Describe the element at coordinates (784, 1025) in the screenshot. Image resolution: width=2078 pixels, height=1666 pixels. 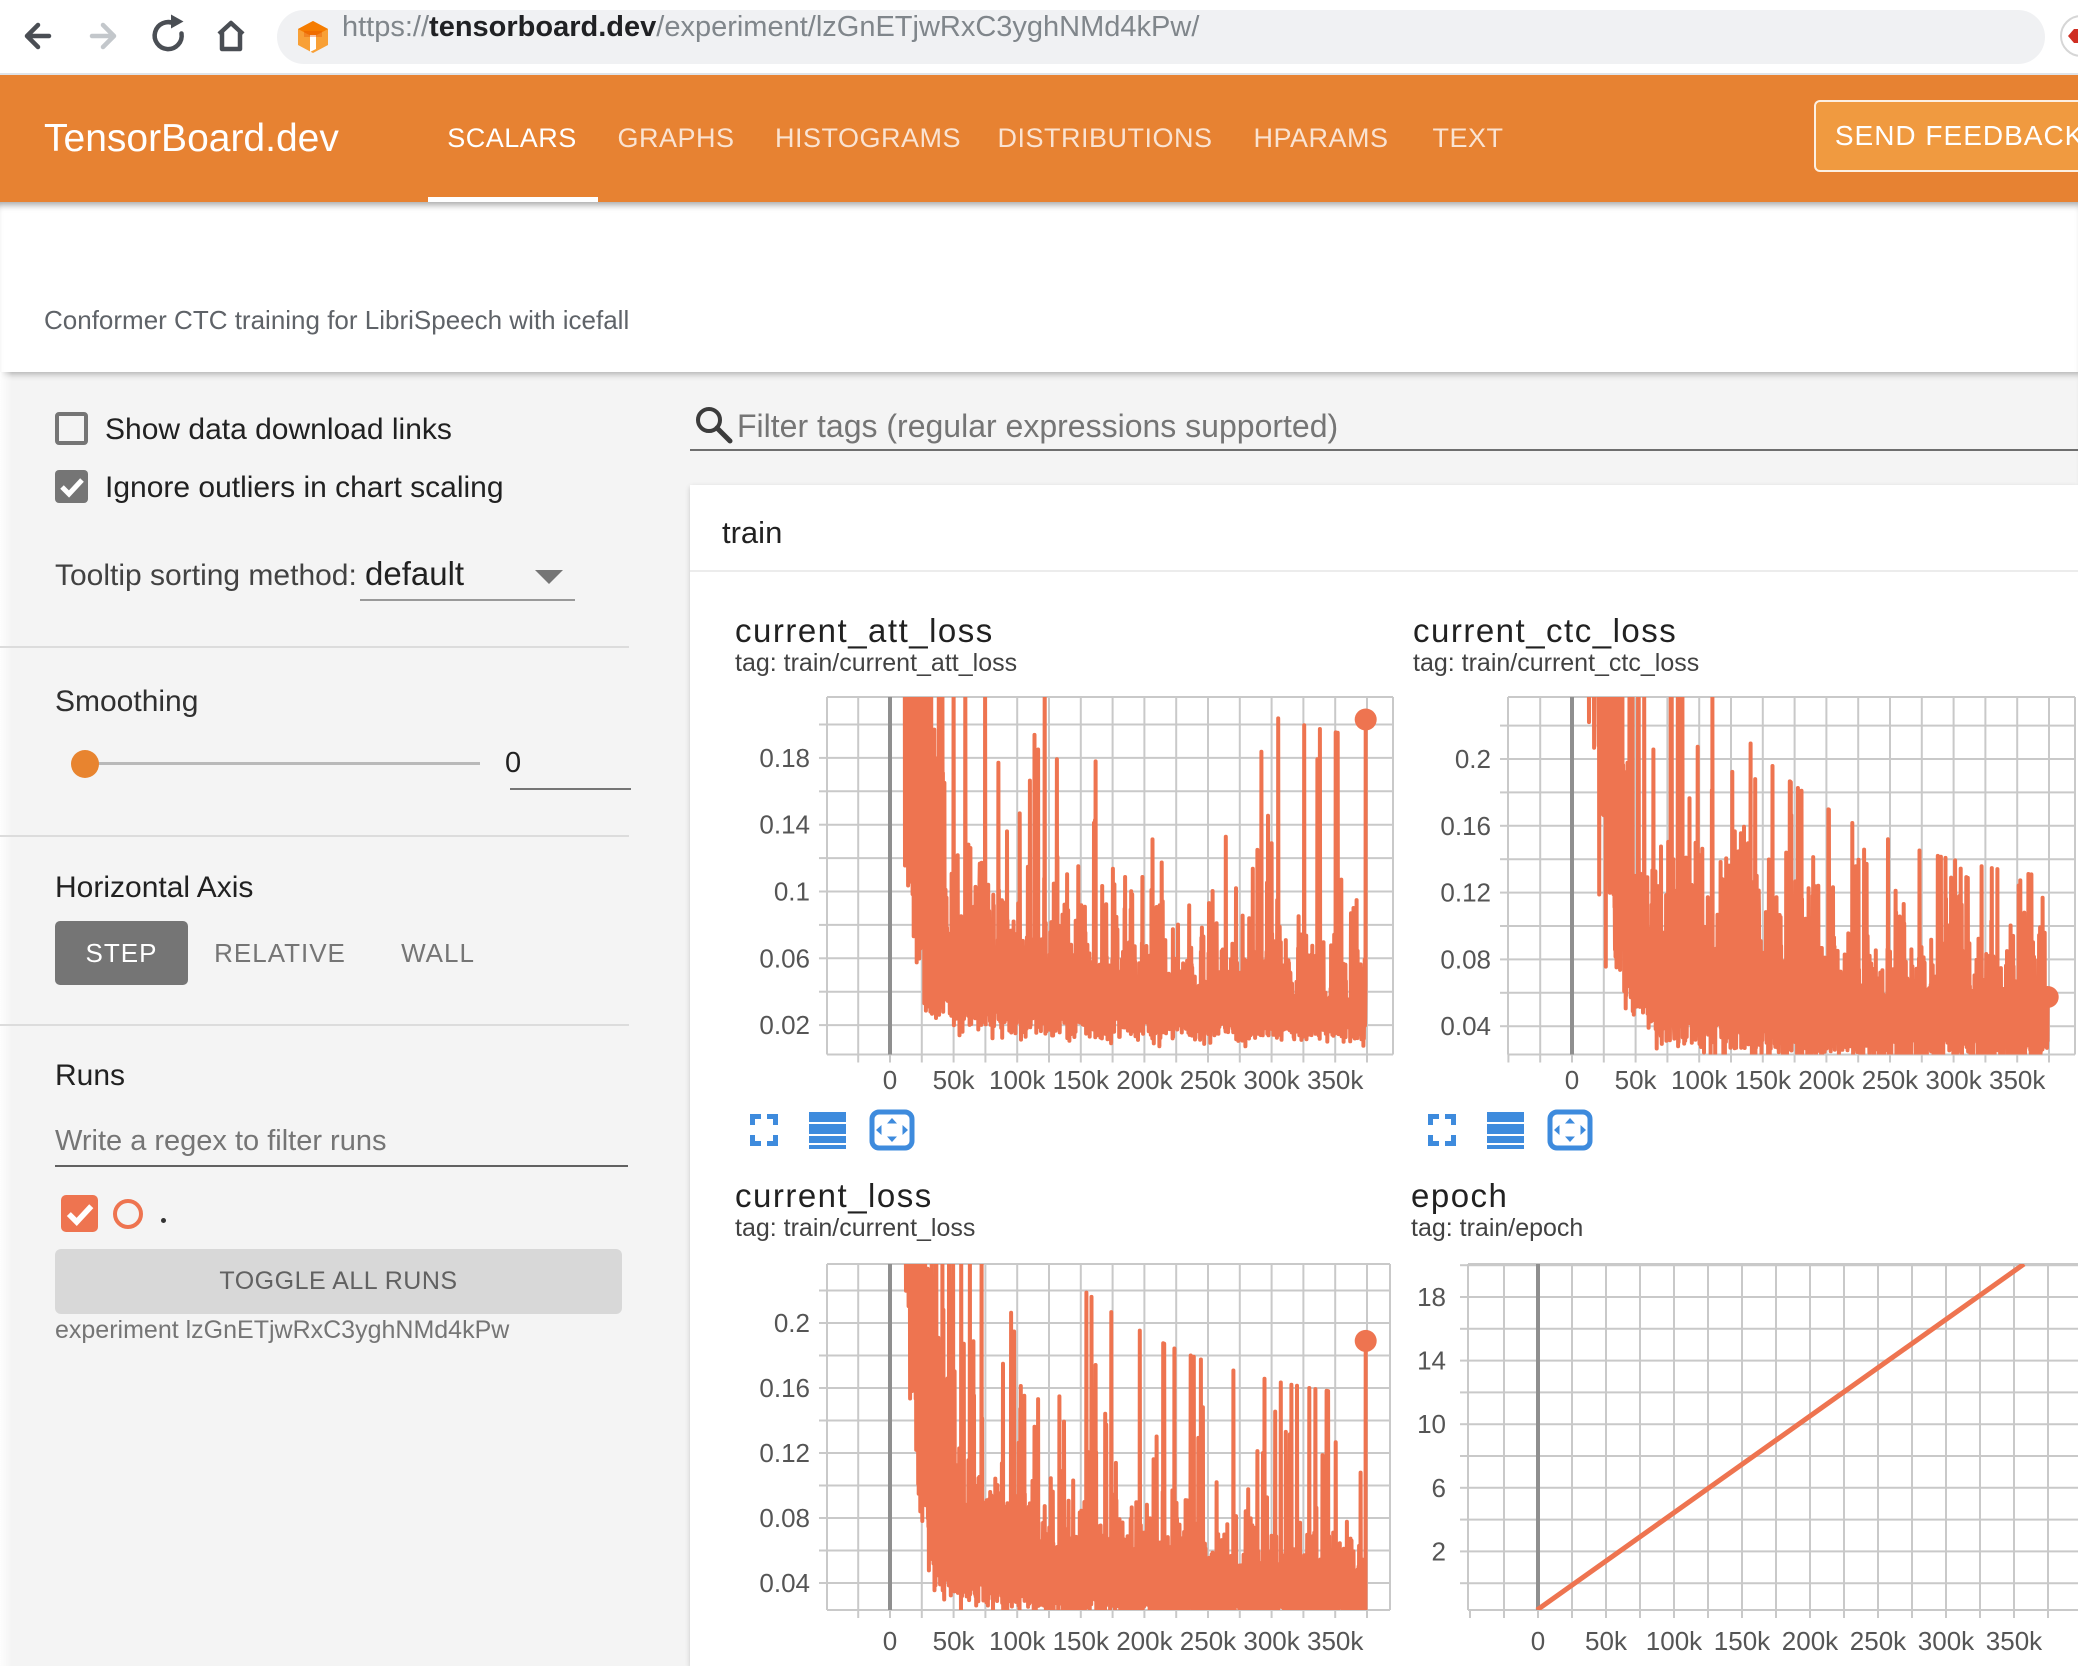
I see `svg-text: 0.02` at that location.